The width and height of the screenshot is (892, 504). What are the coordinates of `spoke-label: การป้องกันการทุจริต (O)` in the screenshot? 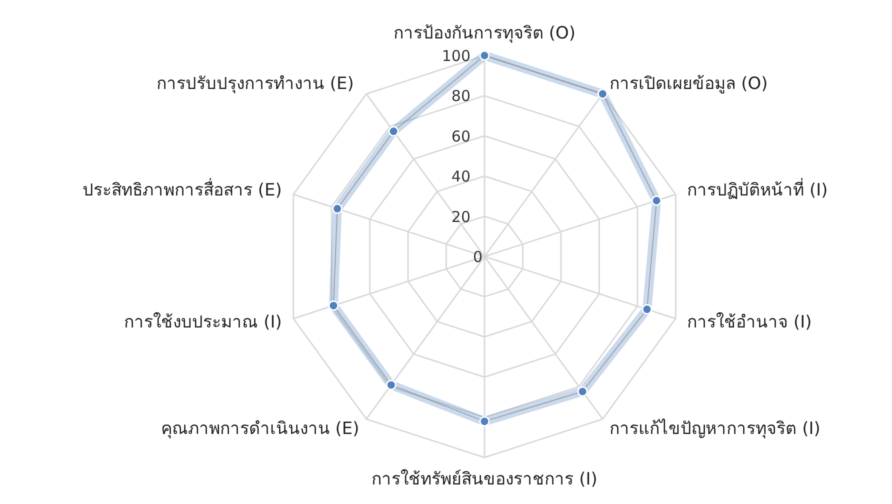 It's located at (484, 33).